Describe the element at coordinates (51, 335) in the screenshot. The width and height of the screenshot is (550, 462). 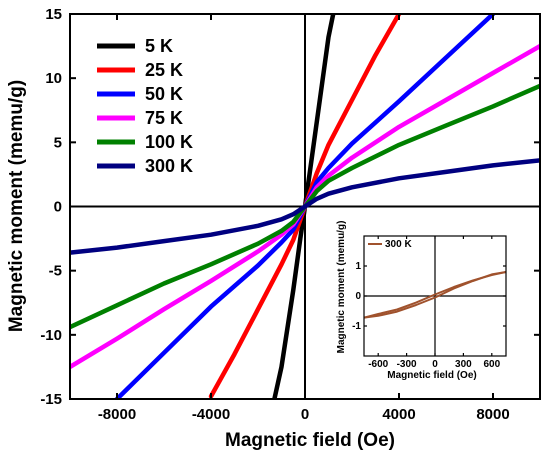
I see `main-y-tick-label: -10` at that location.